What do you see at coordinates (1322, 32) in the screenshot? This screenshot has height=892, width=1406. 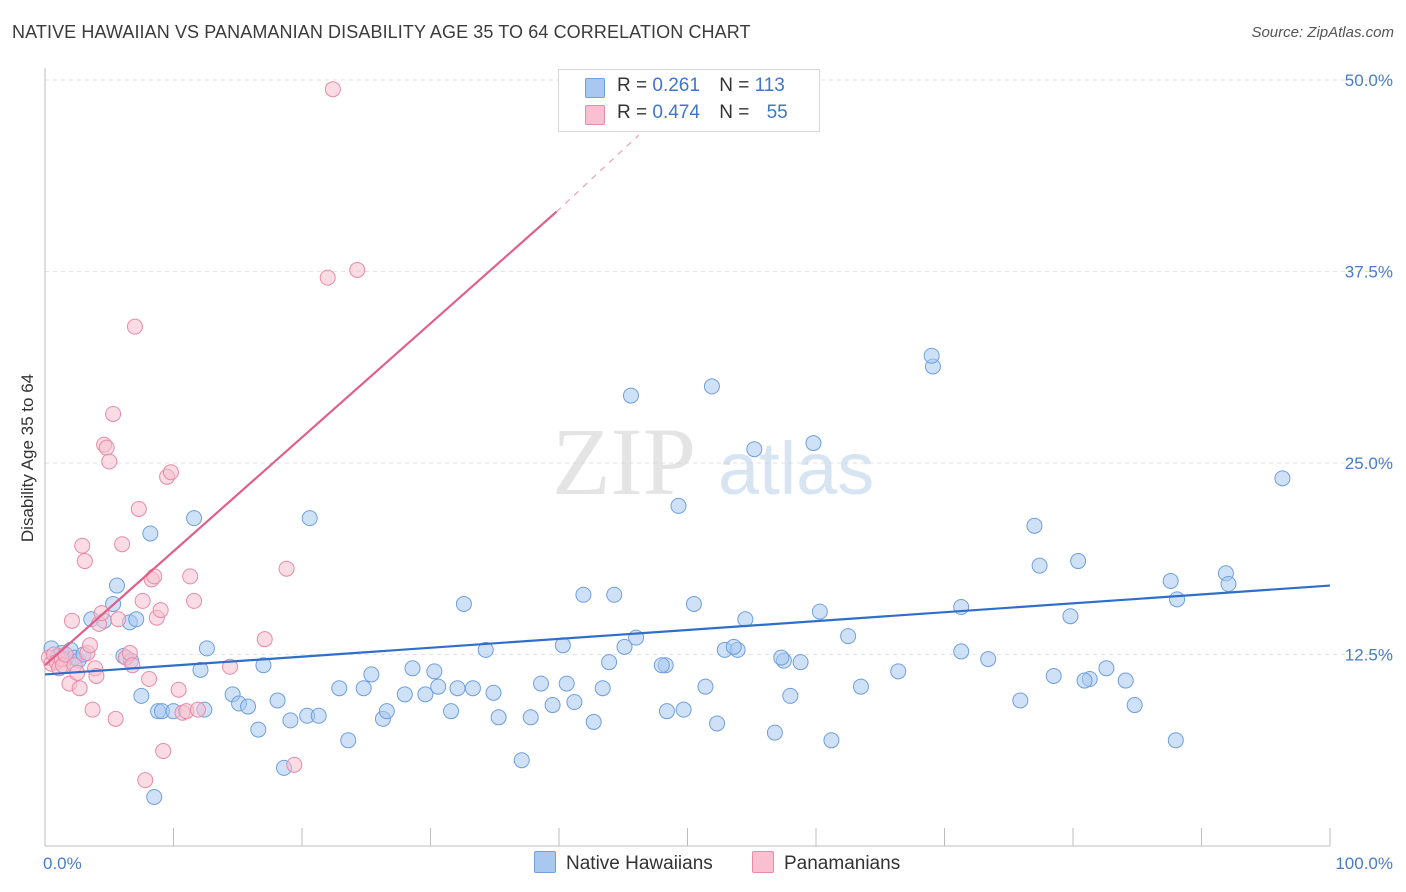 I see `source-label: Source: ZipAtlas.com` at bounding box center [1322, 32].